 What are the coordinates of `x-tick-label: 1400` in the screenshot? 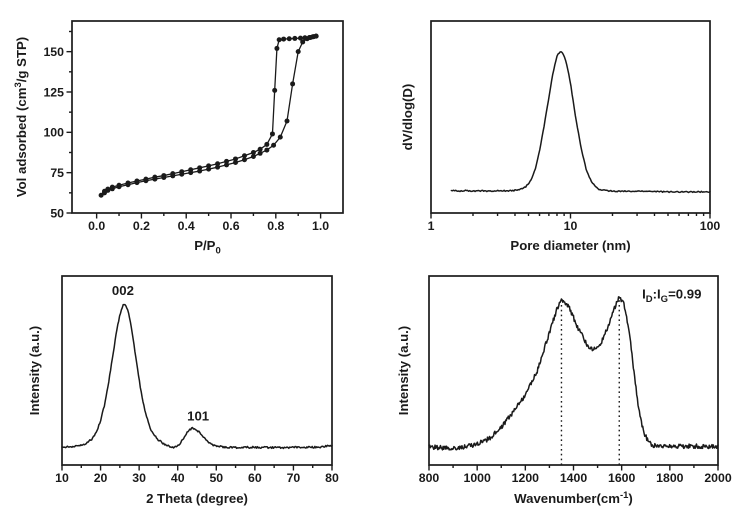 It's located at (574, 478).